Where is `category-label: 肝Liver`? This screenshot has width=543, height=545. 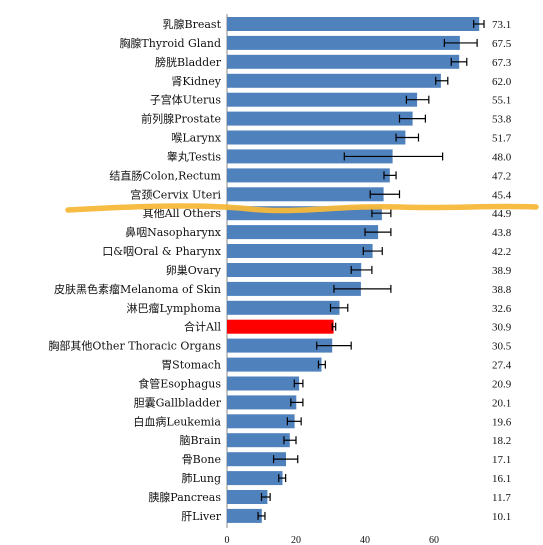
category-label: 肝Liver is located at coordinates (201, 516).